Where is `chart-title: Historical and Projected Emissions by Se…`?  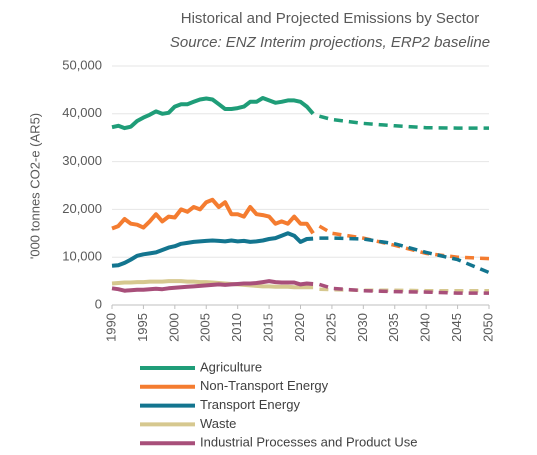
chart-title: Historical and Projected Emissions by Se… is located at coordinates (330, 18).